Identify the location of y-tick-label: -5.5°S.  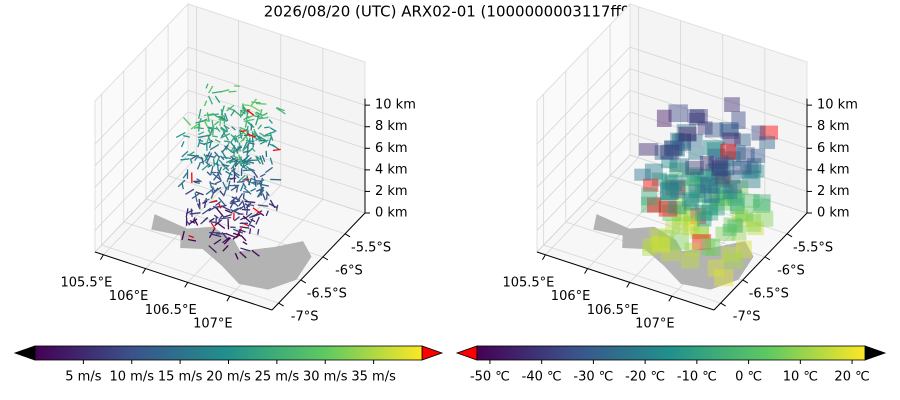
(813, 247).